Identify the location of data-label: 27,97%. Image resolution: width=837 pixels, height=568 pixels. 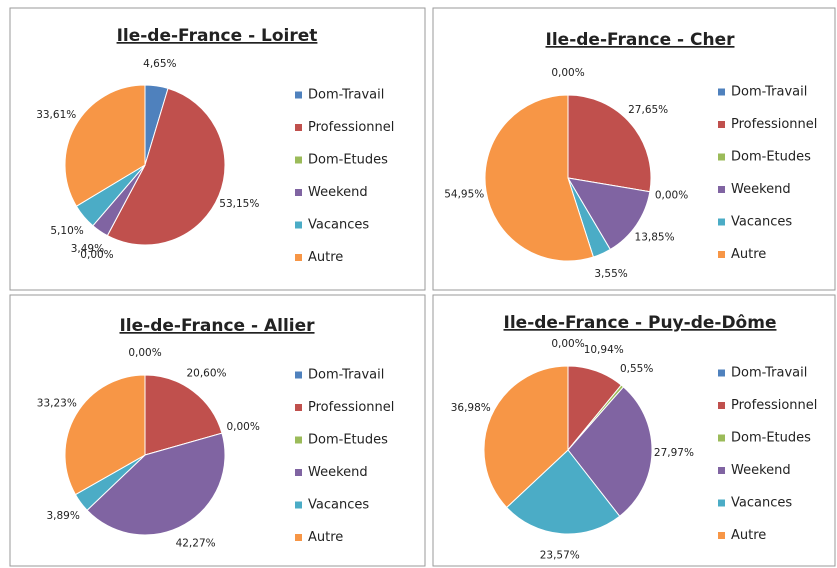
(674, 453).